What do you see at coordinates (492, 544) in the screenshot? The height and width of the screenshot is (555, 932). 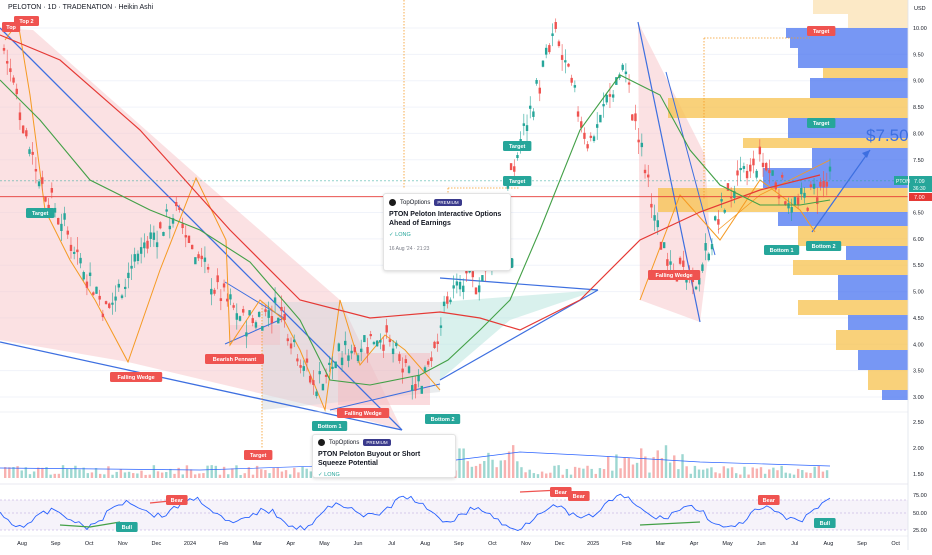 I see `time-axis-label: Oct` at bounding box center [492, 544].